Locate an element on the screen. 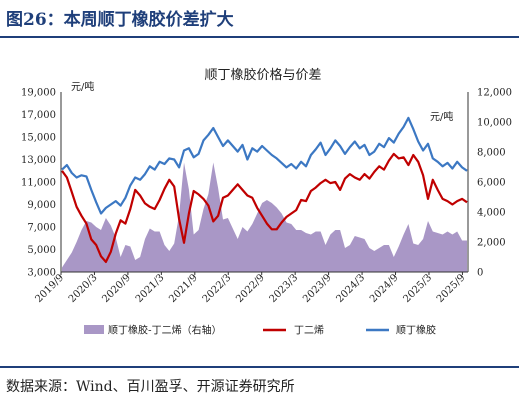  legend-label-br: 顺丁橡胶 is located at coordinates (416, 330).